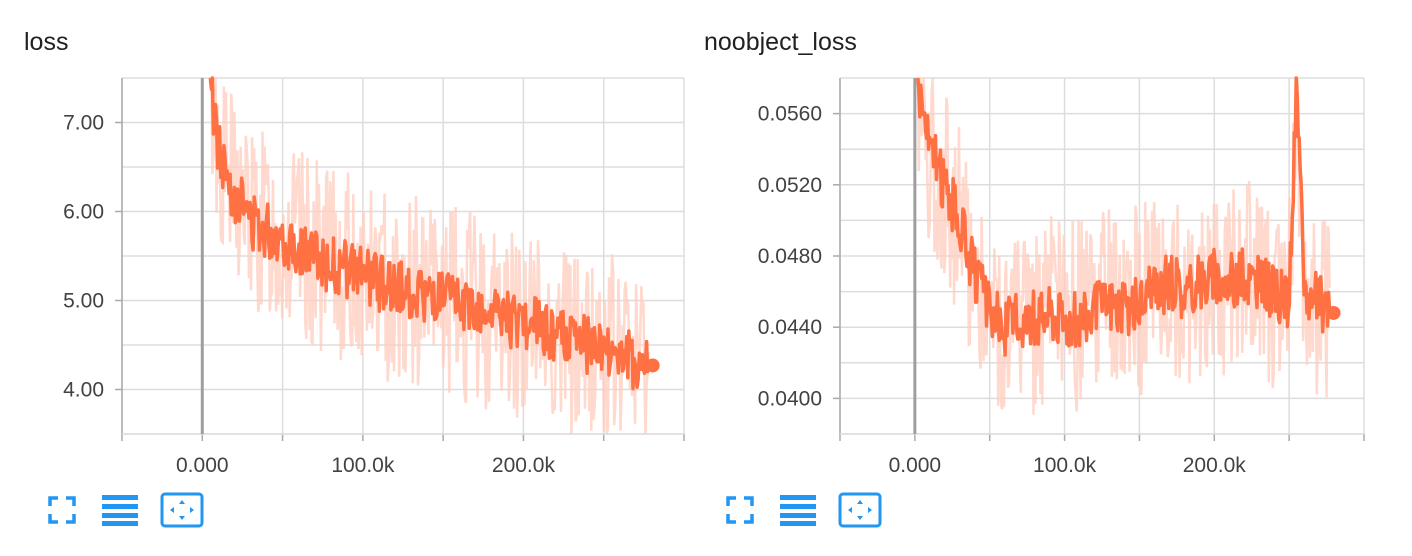 The width and height of the screenshot is (1412, 556). I want to click on chart-title: loss, so click(46, 42).